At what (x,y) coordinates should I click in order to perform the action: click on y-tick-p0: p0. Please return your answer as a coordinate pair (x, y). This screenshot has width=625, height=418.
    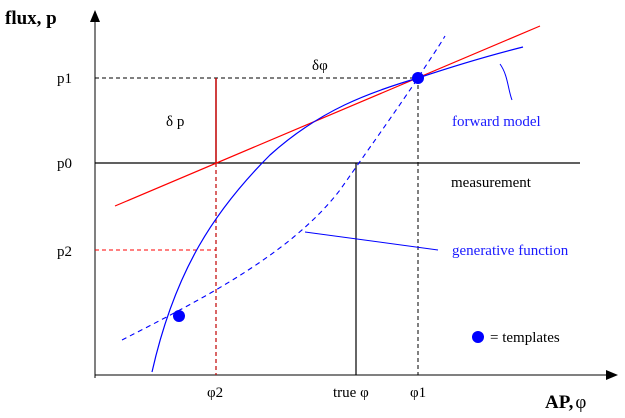
    Looking at the image, I should click on (64, 164).